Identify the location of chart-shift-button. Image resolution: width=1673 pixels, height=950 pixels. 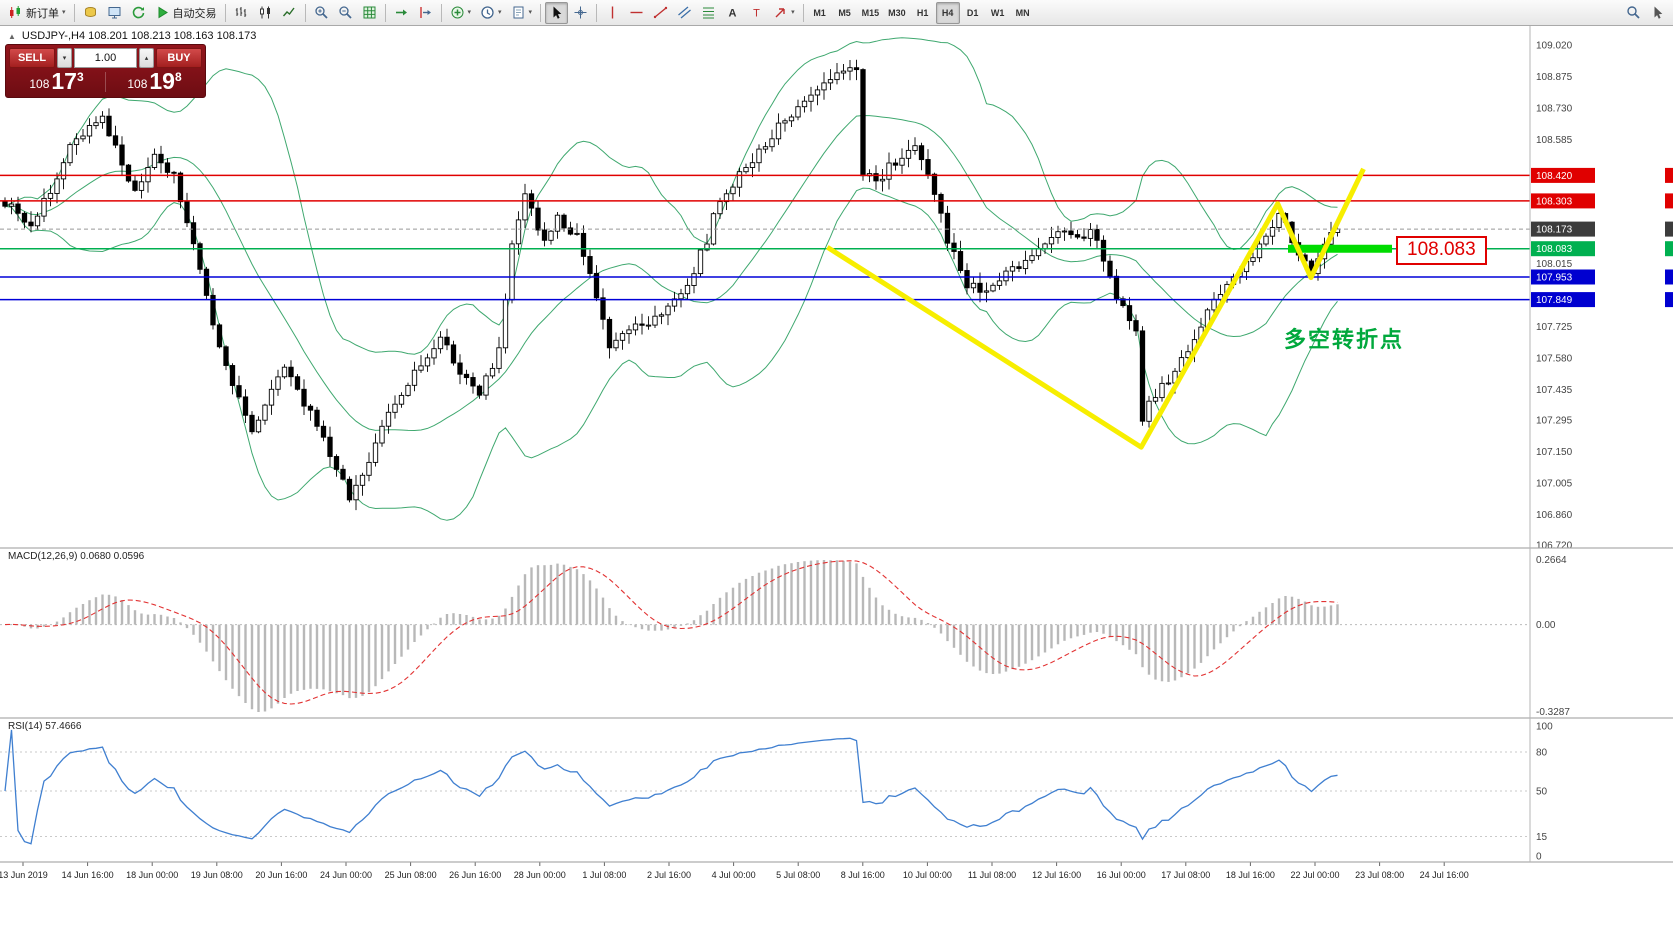
(425, 13).